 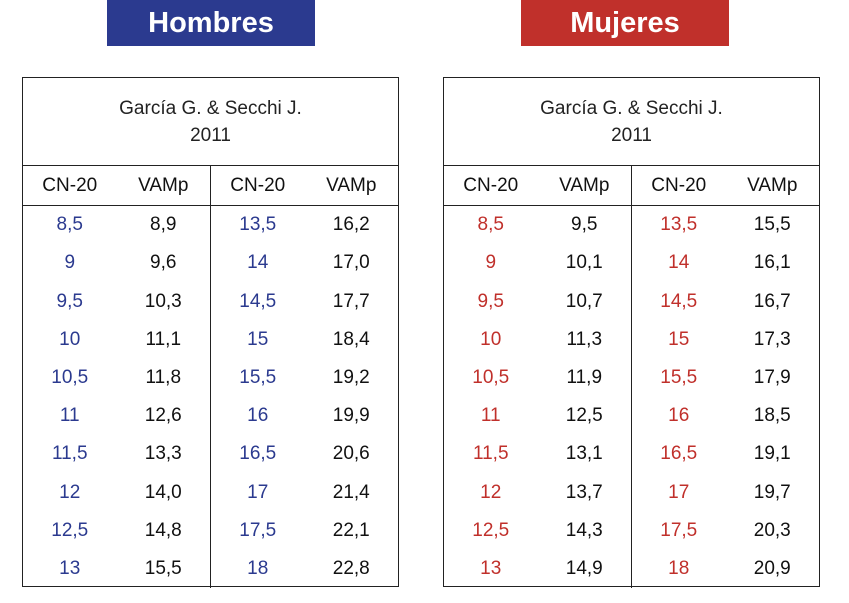 What do you see at coordinates (584, 377) in the screenshot?
I see `vamp-value: 11,9` at bounding box center [584, 377].